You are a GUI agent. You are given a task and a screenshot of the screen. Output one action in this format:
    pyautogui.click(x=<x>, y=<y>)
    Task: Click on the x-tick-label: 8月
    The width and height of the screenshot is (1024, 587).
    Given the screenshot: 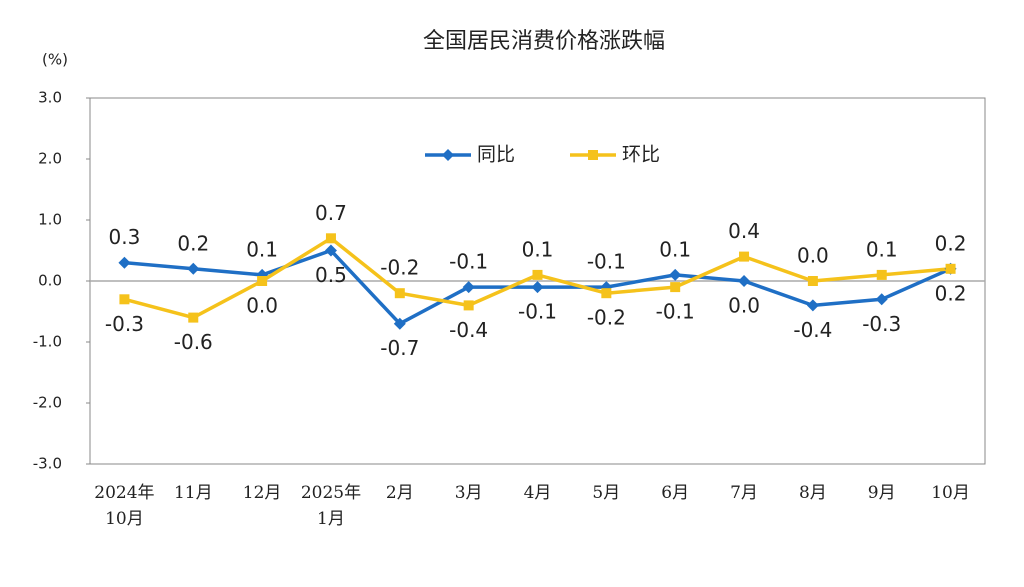 What is the action you would take?
    pyautogui.click(x=812, y=493)
    